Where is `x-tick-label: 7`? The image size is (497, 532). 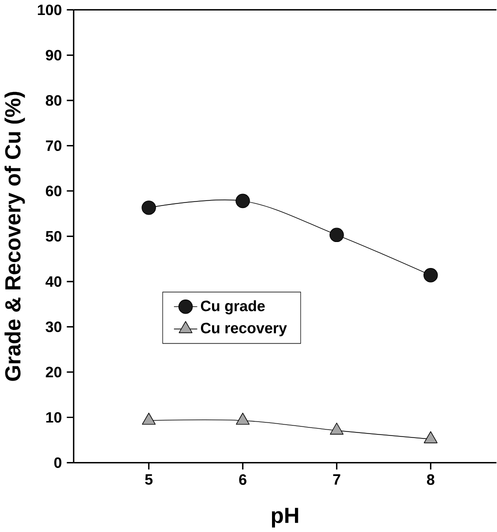
x-tick-label: 7 is located at coordinates (336, 479).